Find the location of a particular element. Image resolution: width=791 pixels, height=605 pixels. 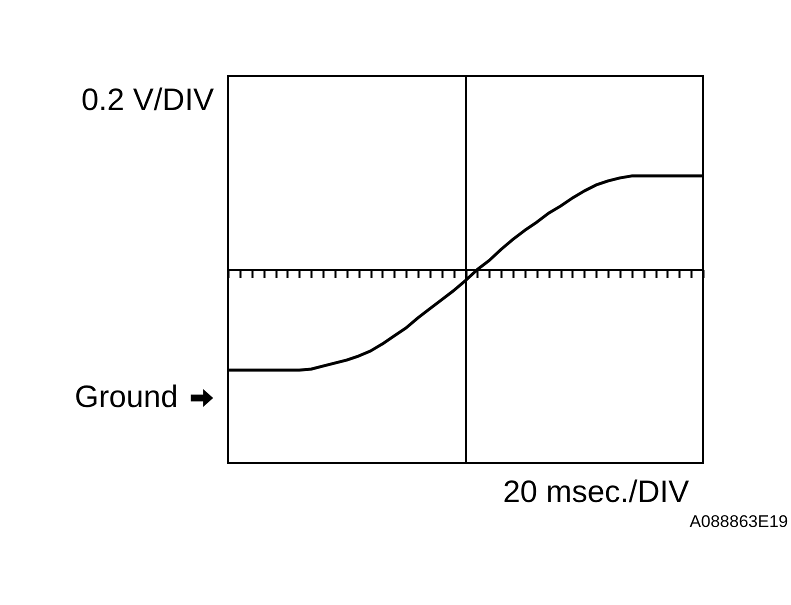

text: A088863E19 is located at coordinates (739, 521).